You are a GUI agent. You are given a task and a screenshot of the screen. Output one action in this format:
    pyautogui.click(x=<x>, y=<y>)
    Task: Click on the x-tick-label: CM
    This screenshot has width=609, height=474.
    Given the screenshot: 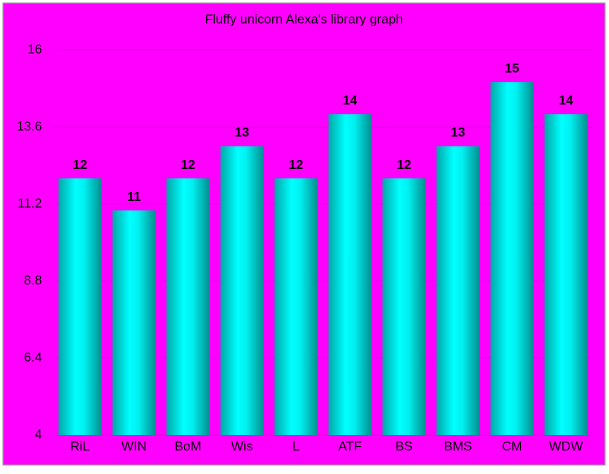 What is the action you would take?
    pyautogui.click(x=512, y=445)
    